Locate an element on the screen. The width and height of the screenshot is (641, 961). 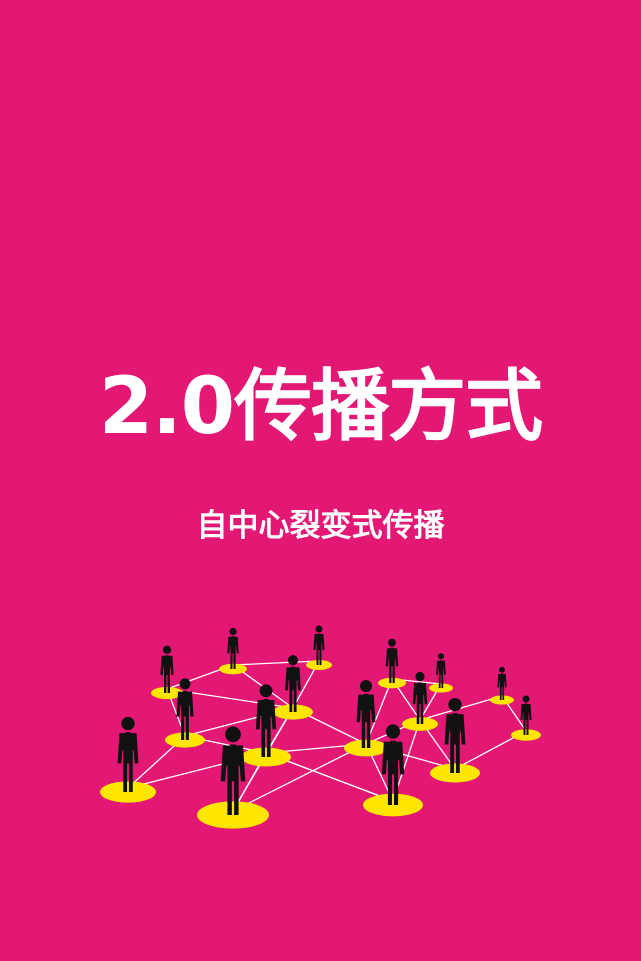
poster-title: 2.0传播方式 is located at coordinates (320, 407).